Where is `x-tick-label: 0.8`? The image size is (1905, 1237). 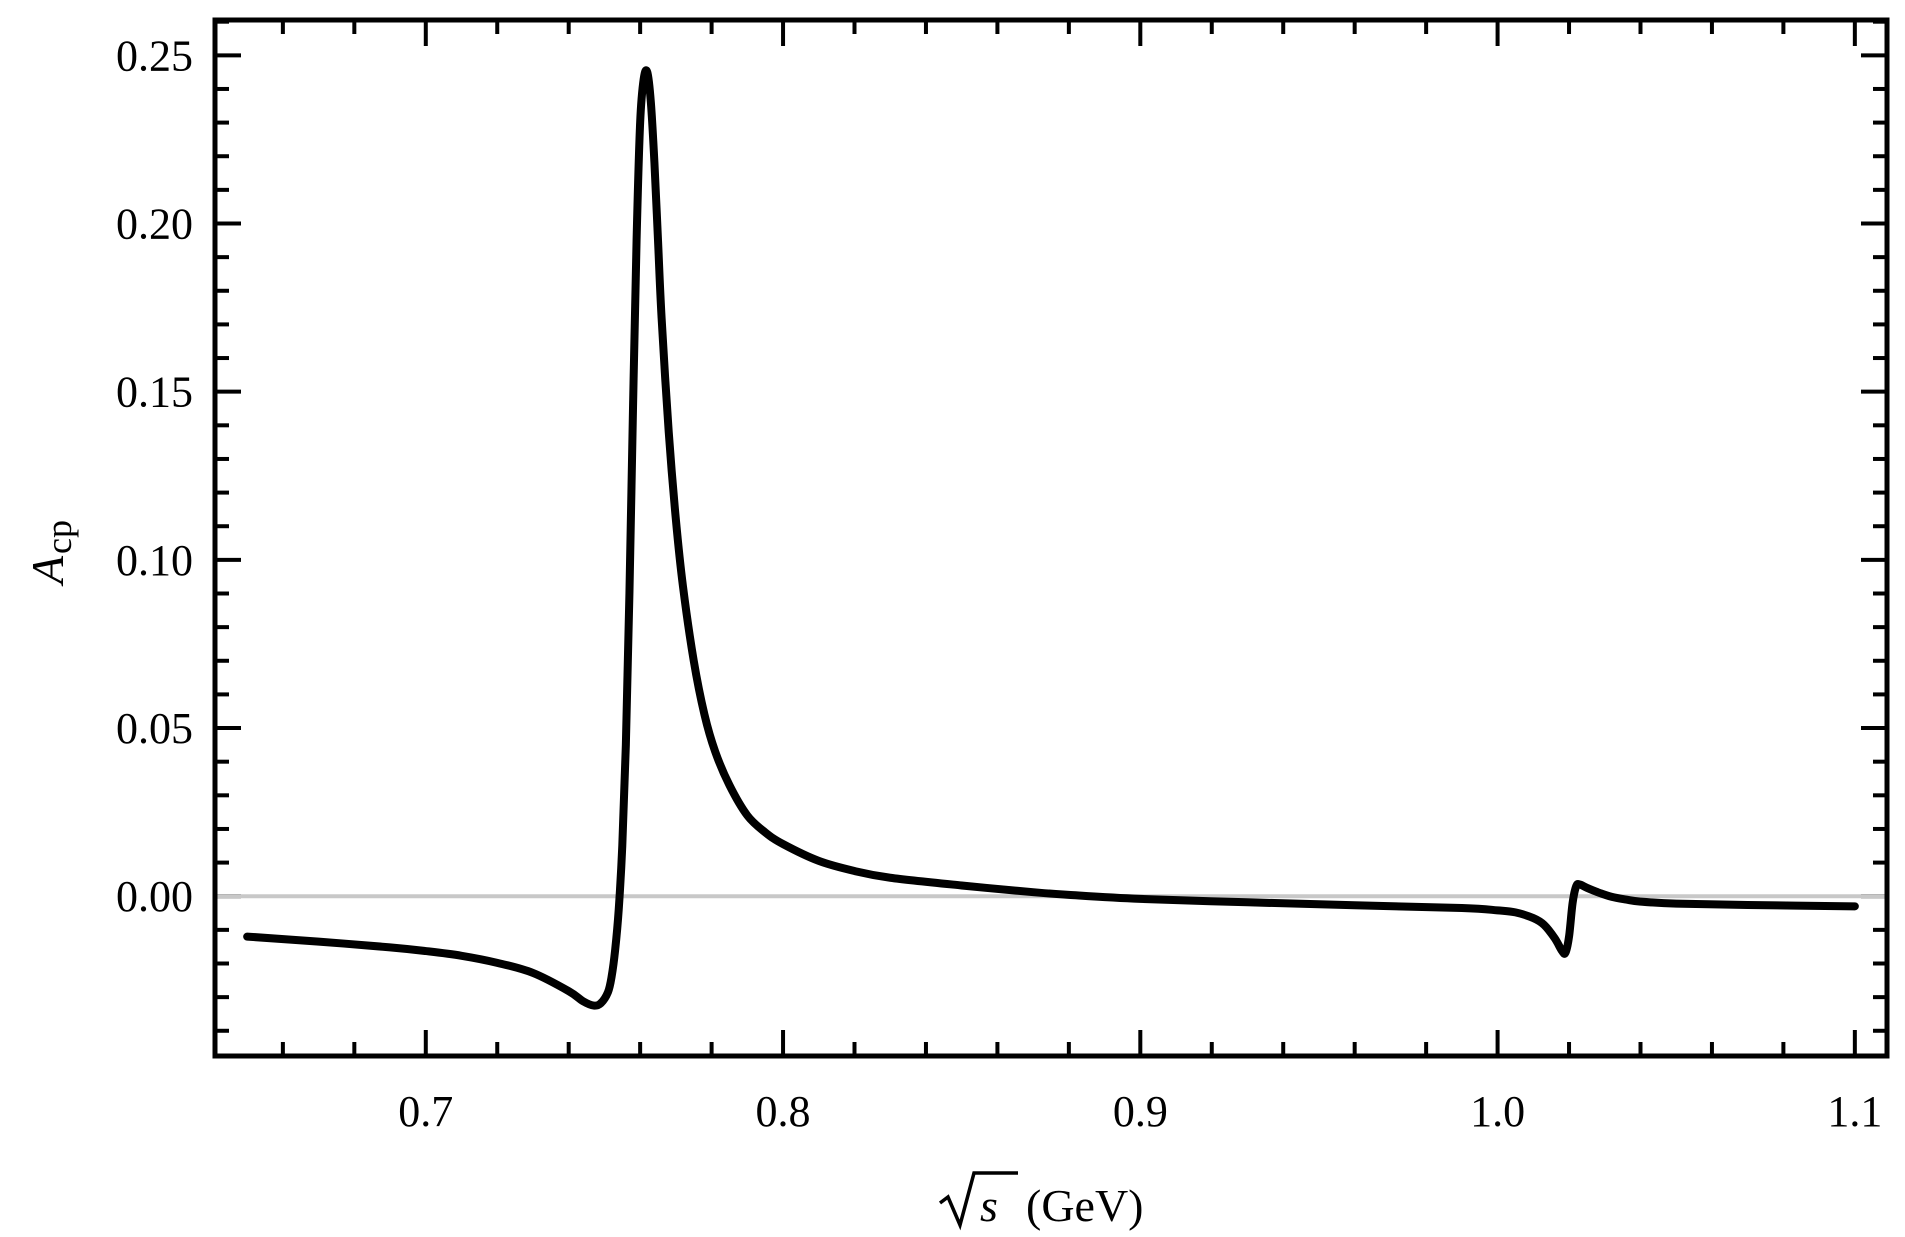 x-tick-label: 0.8 is located at coordinates (783, 1111).